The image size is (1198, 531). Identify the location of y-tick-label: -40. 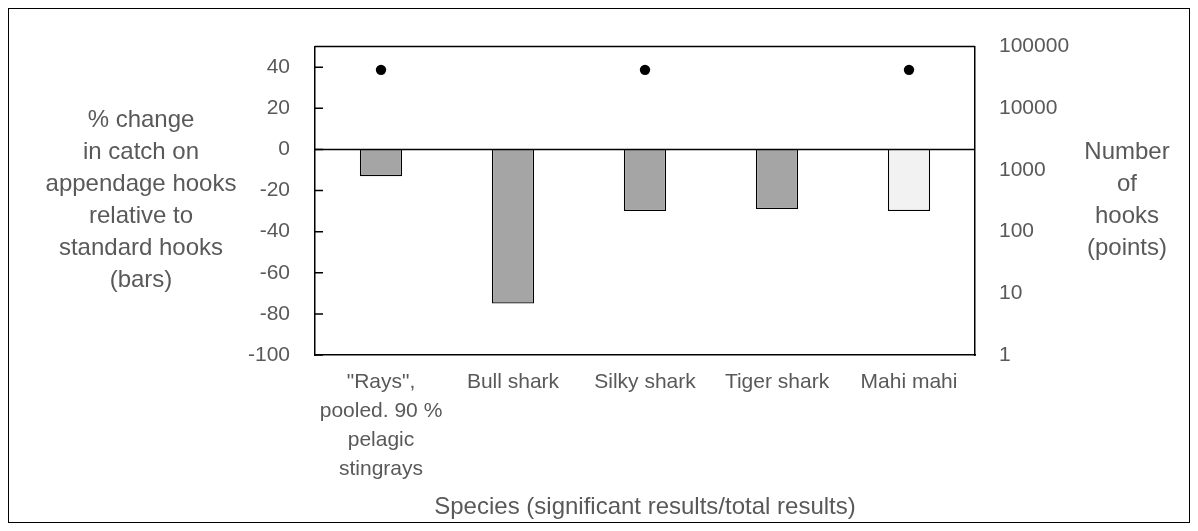
(274, 230).